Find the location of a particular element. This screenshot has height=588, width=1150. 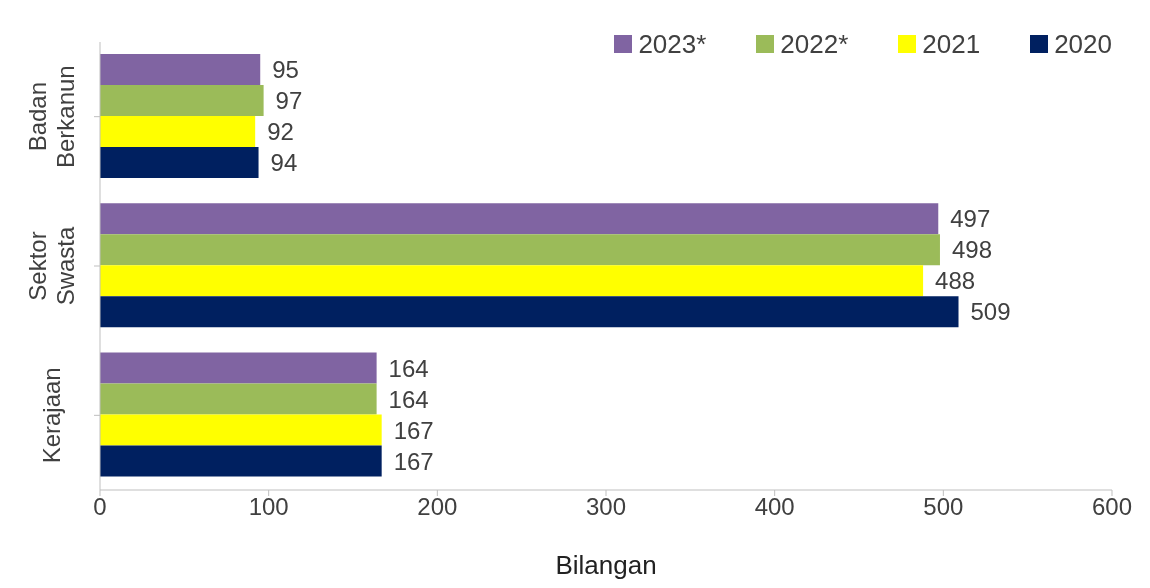

x-tick-label: 300 is located at coordinates (606, 507).